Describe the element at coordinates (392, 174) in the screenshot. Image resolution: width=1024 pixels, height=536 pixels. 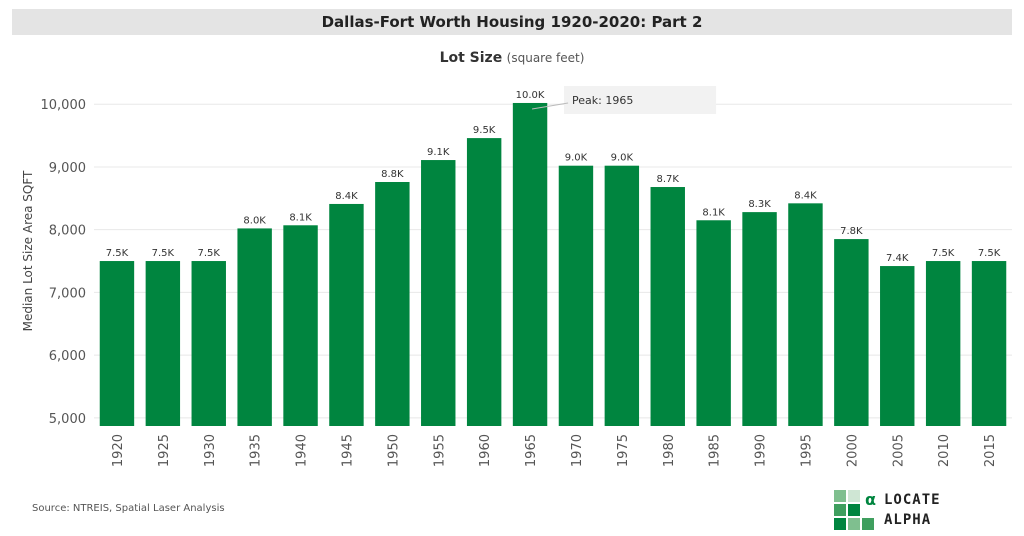
I see `data-label: 8.8K` at that location.